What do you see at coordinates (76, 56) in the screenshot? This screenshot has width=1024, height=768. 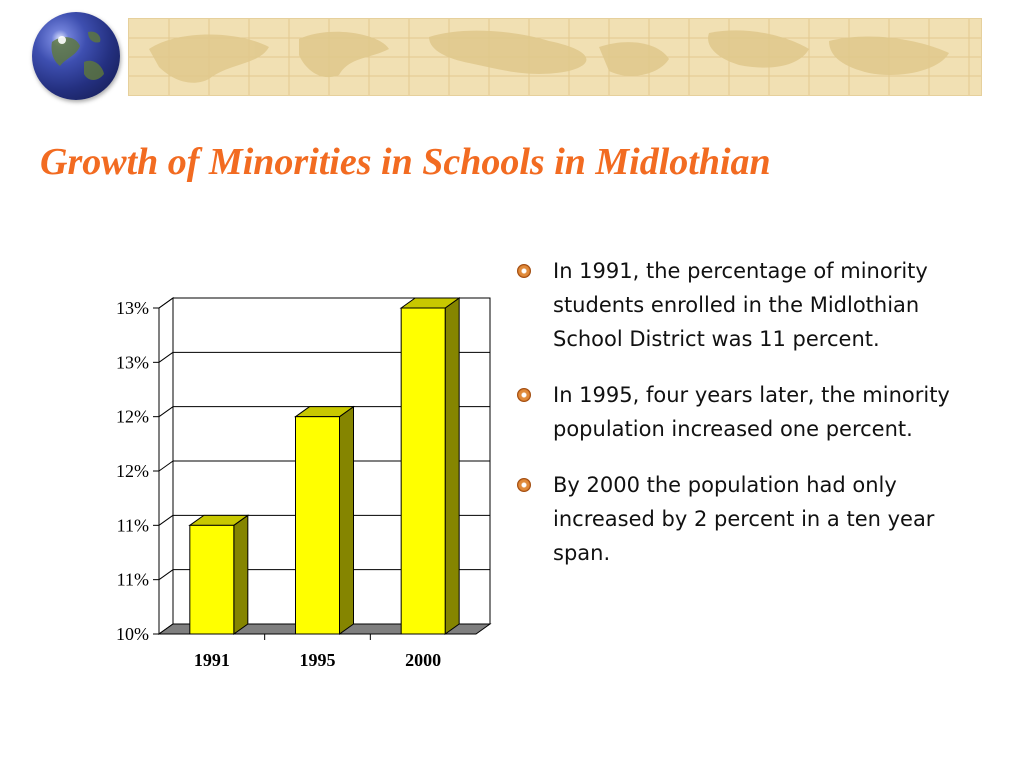 I see `globe-icon` at bounding box center [76, 56].